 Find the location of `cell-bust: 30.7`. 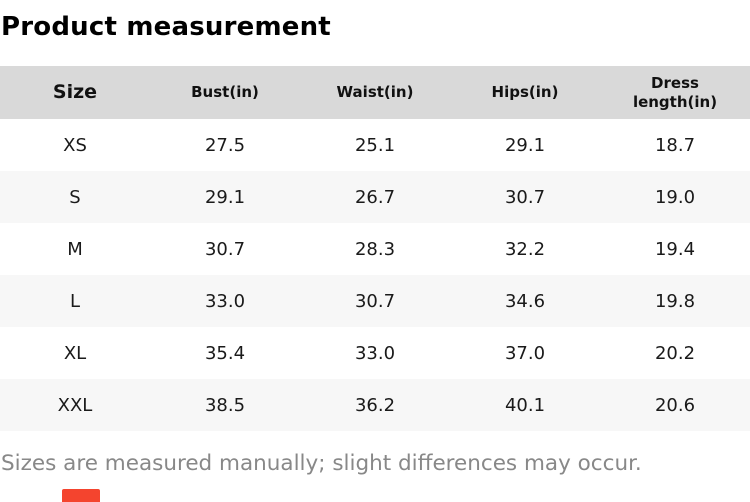

cell-bust: 30.7 is located at coordinates (225, 249).